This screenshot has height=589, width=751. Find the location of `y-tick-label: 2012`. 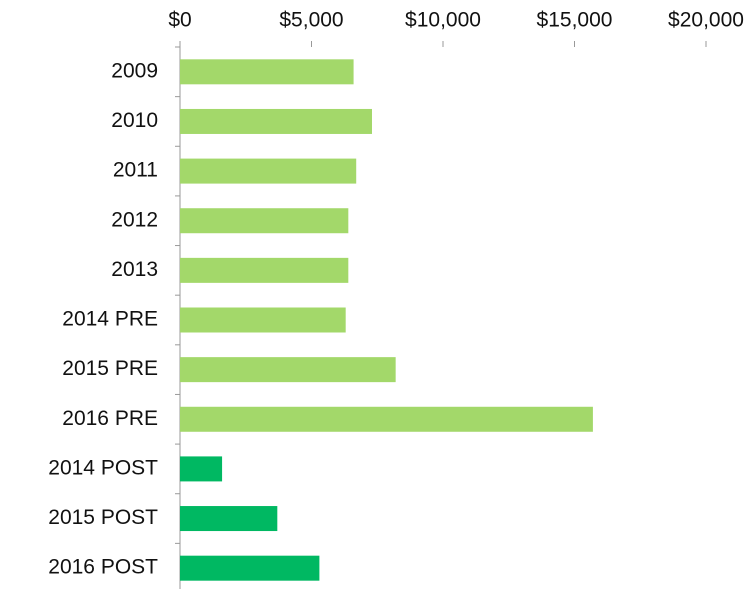

y-tick-label: 2012 is located at coordinates (134, 219).